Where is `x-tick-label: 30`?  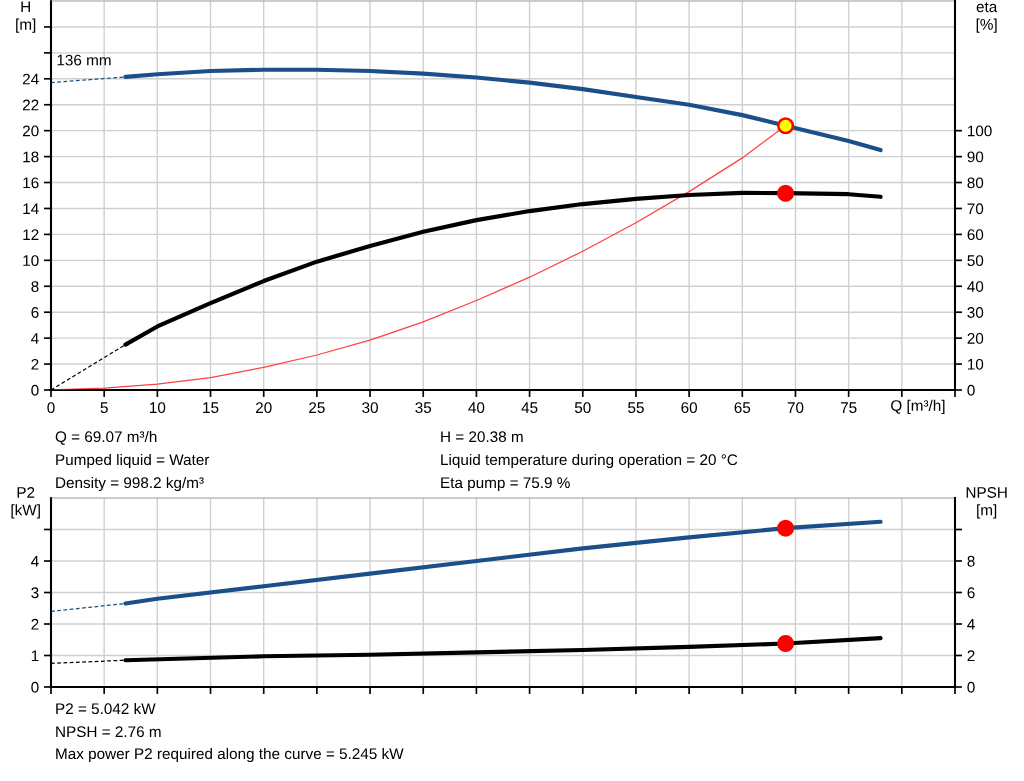 x-tick-label: 30 is located at coordinates (370, 408).